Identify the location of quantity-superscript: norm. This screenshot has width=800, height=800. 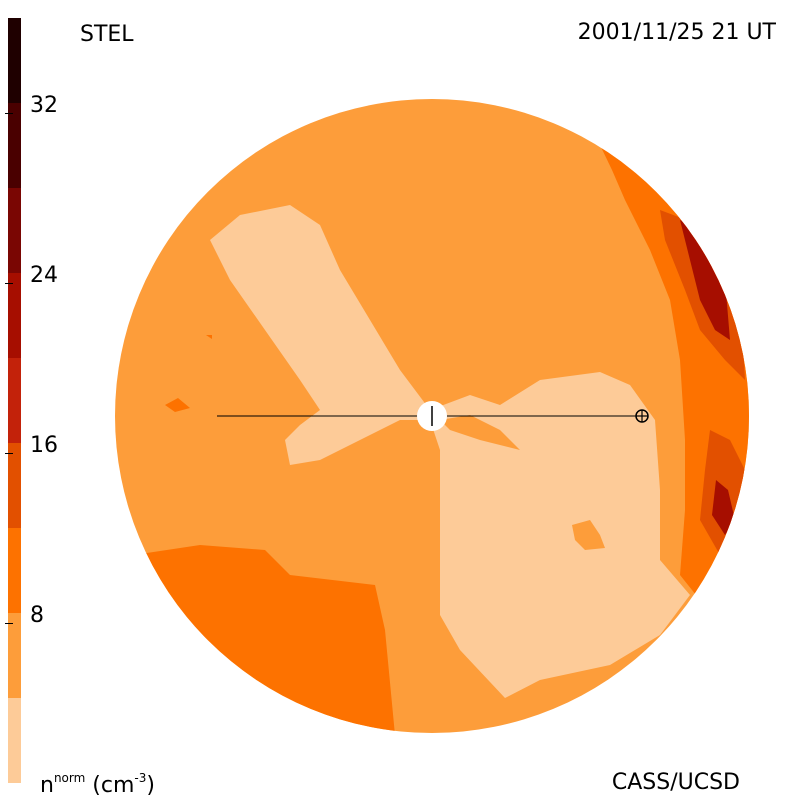
(69, 778).